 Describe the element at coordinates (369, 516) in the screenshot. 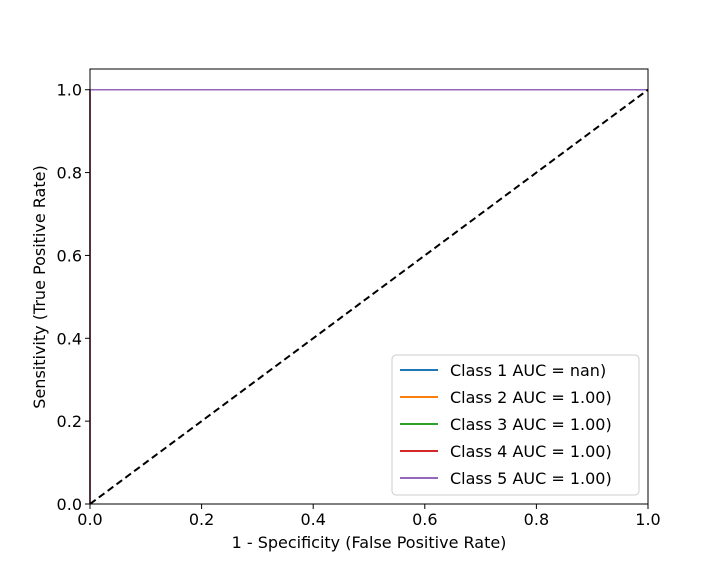

I see `x-axis: 0.0 0.2 0.4 0.6 0.8 1.0` at that location.